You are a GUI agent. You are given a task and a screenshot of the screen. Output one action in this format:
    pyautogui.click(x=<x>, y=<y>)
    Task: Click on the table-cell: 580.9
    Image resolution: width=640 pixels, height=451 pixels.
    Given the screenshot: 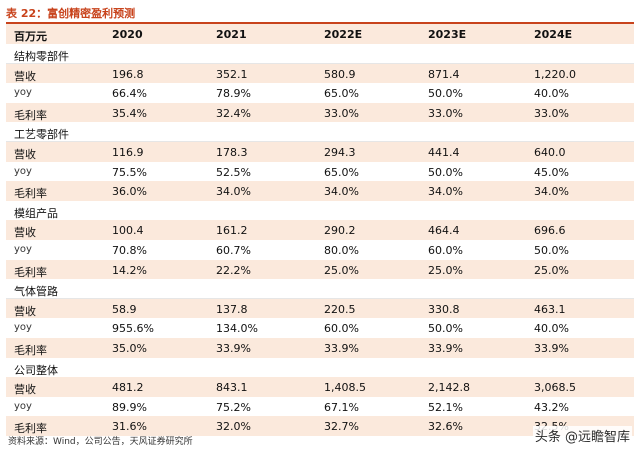 What is the action you would take?
    pyautogui.click(x=340, y=74)
    